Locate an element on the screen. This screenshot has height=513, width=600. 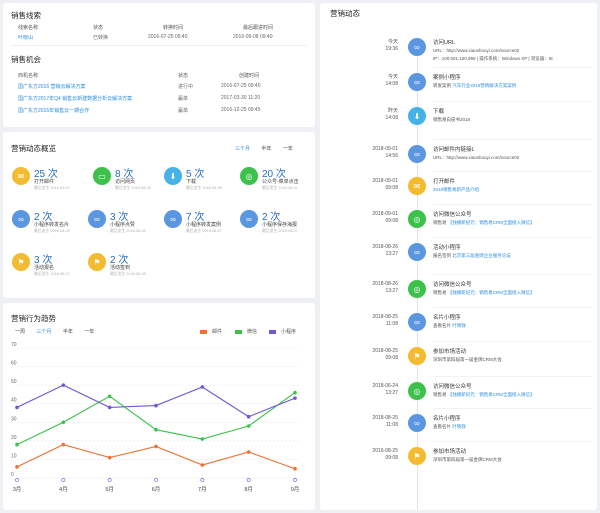
overview-item-wechat-menu: ◎ 20 次 公众号-菜单点击 最后发生 2018-09-01 is located at coordinates (277, 185).